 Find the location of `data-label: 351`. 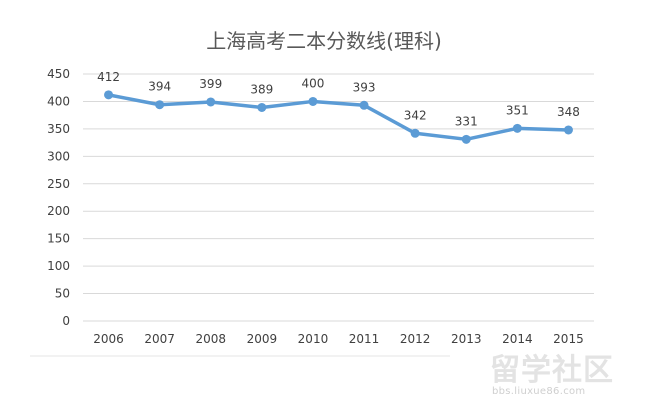

data-label: 351 is located at coordinates (517, 110).